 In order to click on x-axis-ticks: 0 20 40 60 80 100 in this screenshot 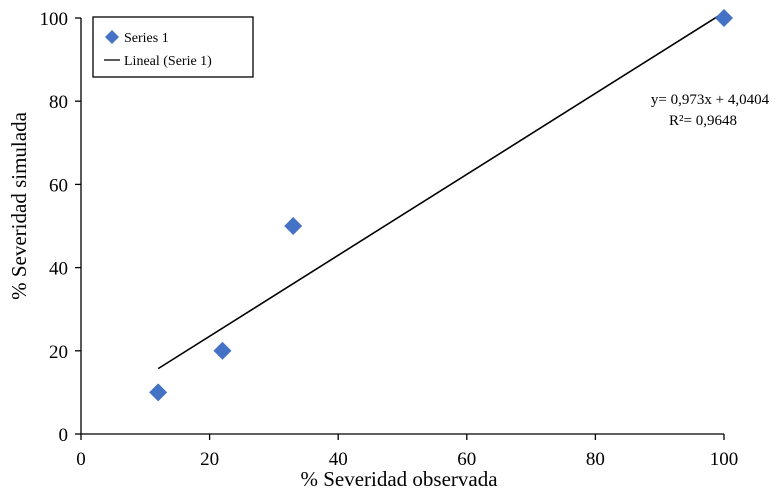, I will do `click(407, 452)`.